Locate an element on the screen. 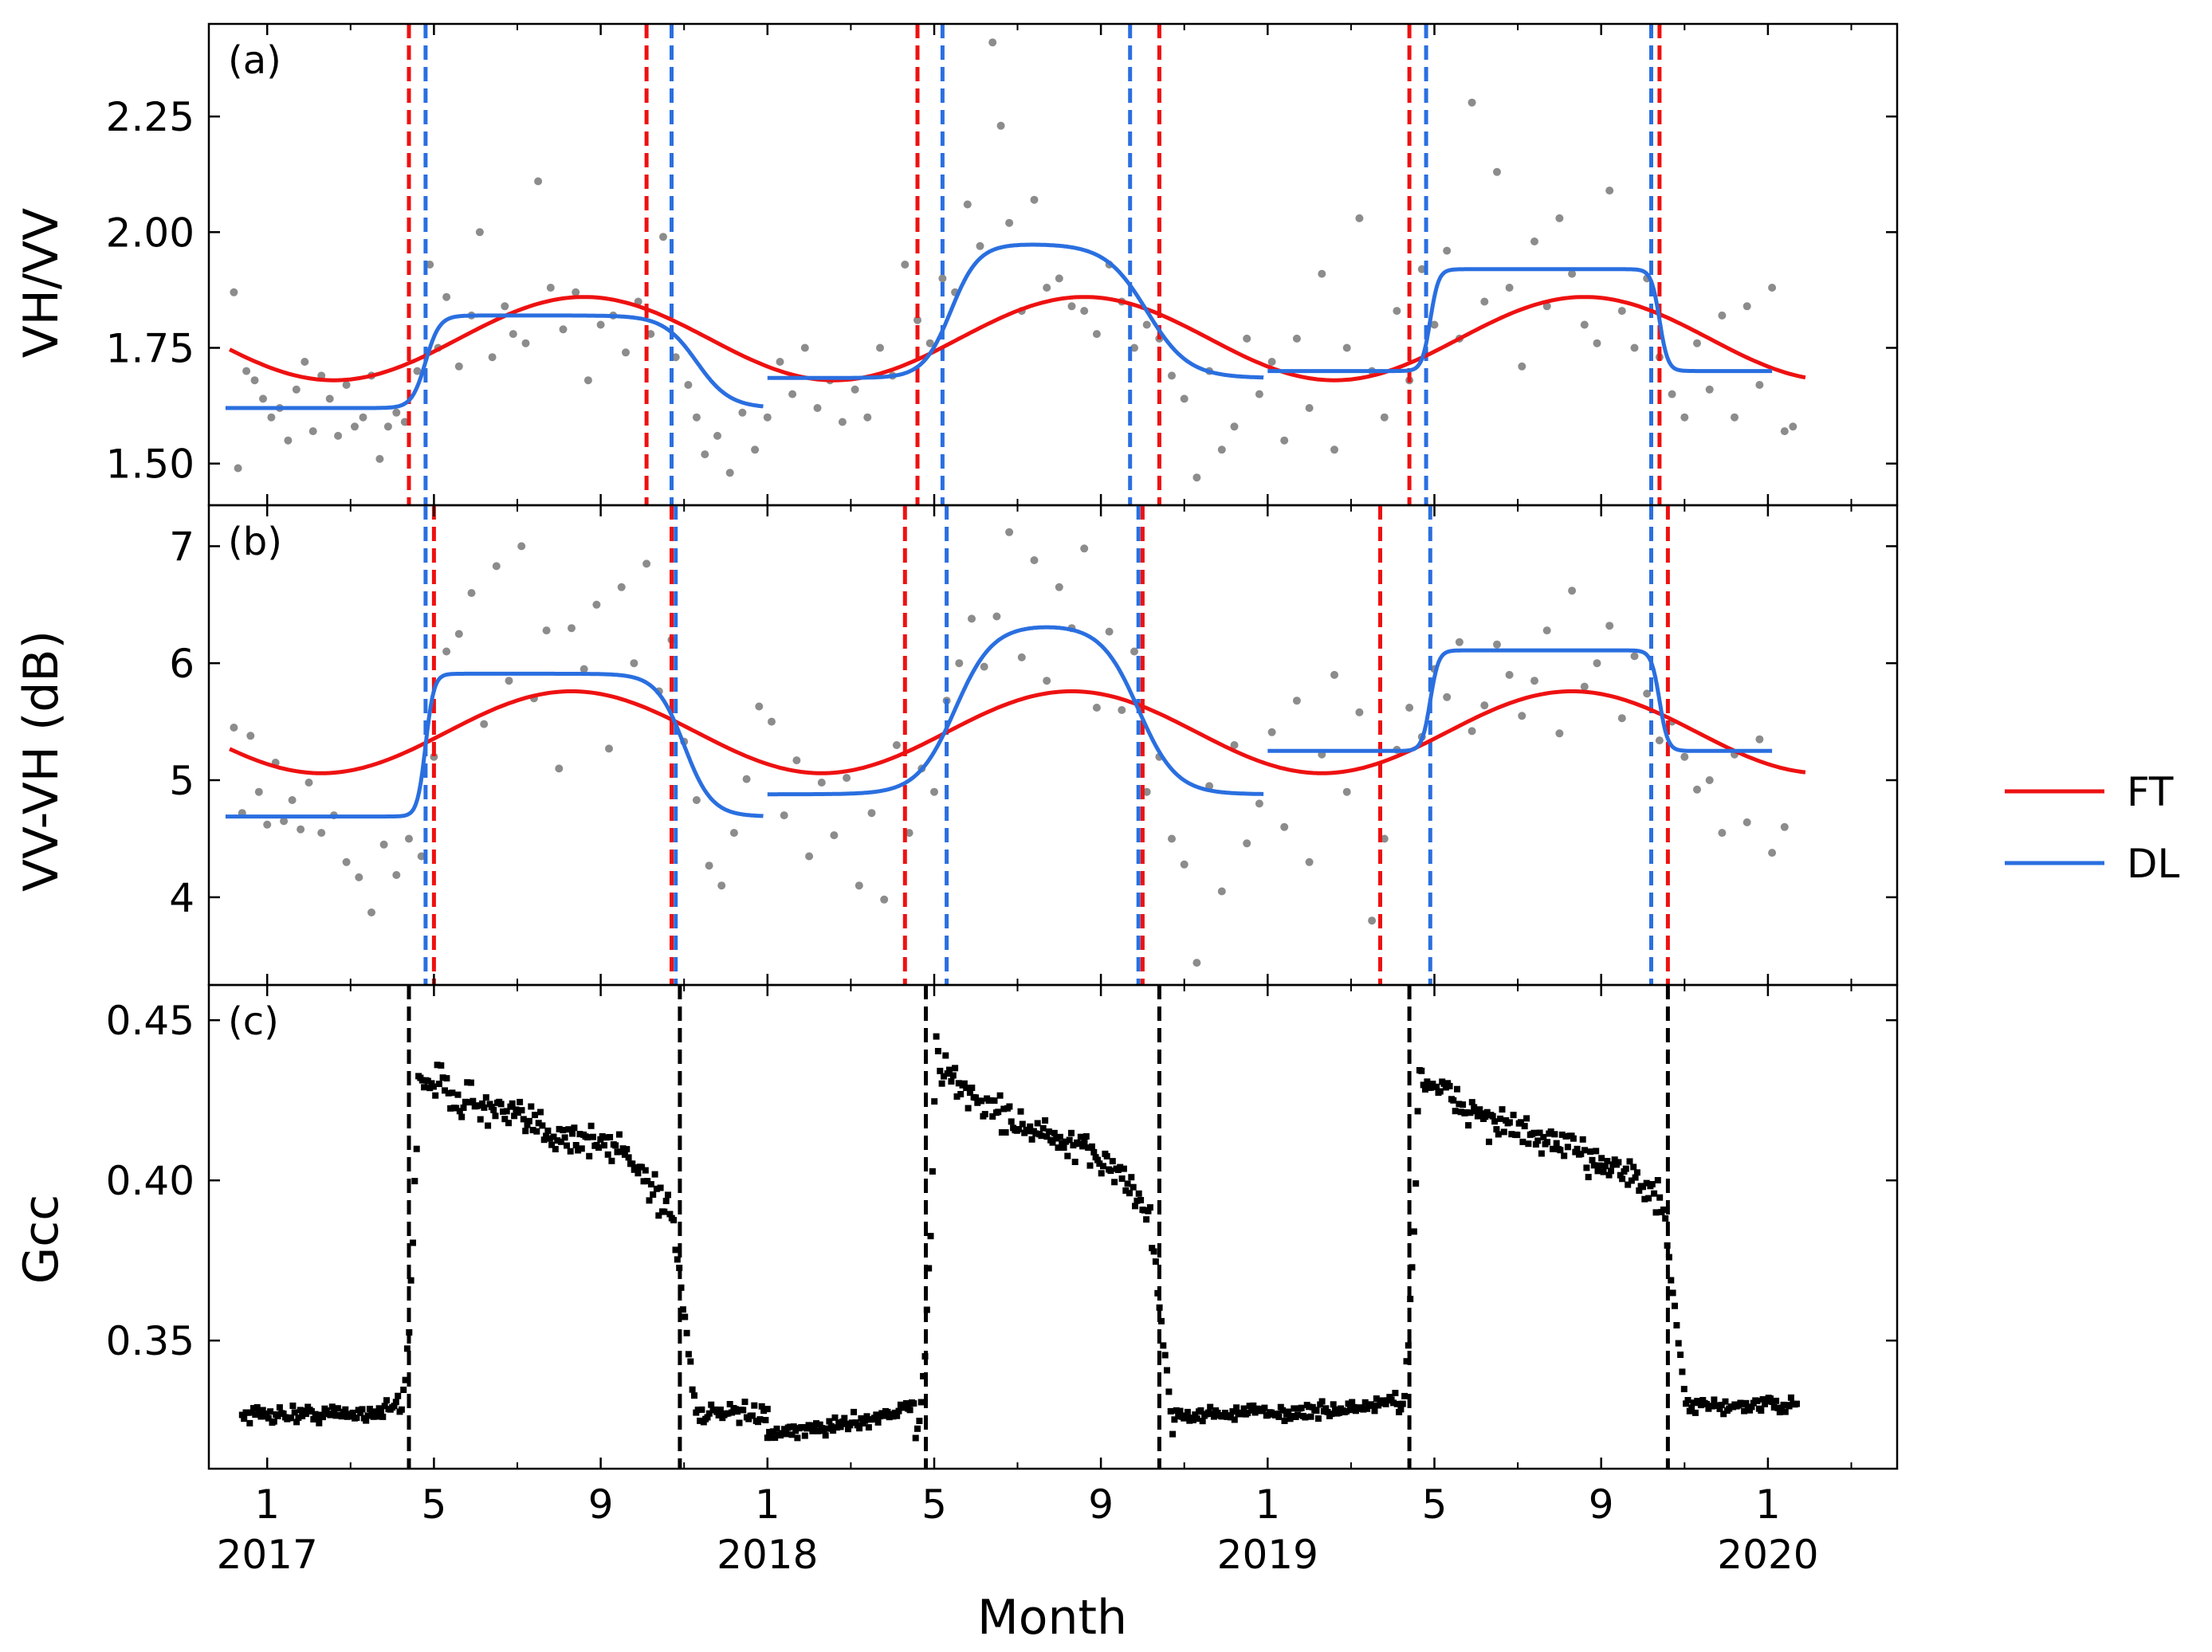 This screenshot has height=1652, width=2212. xtick-label-2: 9 is located at coordinates (601, 1504).